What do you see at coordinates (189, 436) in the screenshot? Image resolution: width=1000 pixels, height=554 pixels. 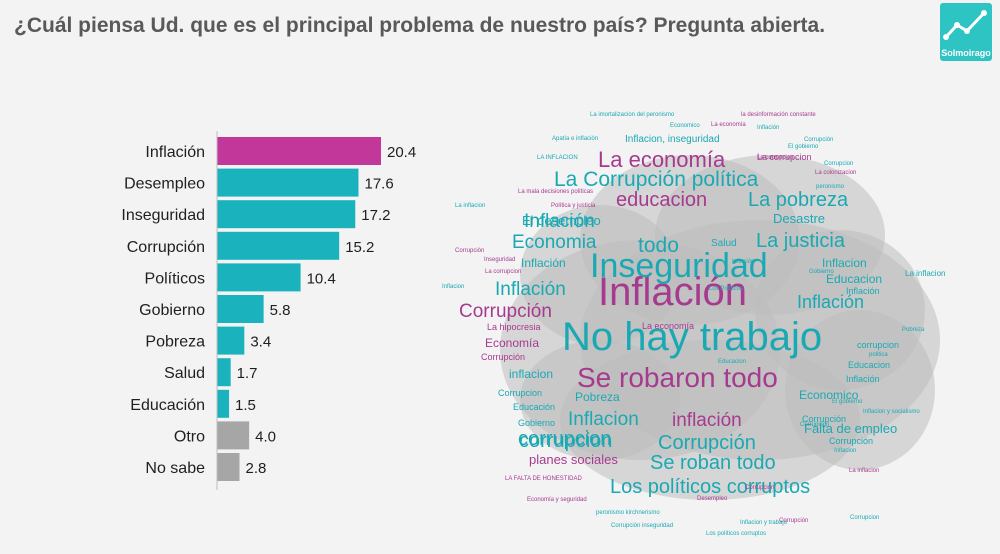 I see `category-label: Otro` at bounding box center [189, 436].